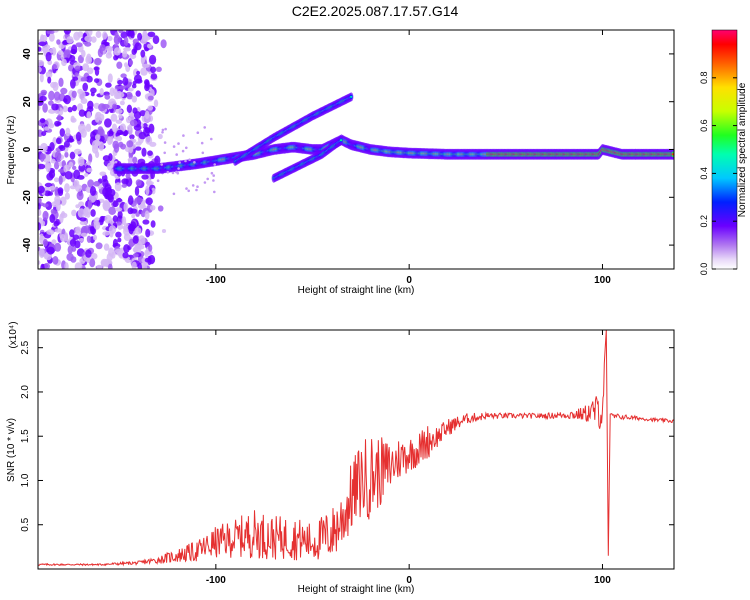  Describe the element at coordinates (704, 173) in the screenshot. I see `colorbar-tick-label: 0.4` at that location.